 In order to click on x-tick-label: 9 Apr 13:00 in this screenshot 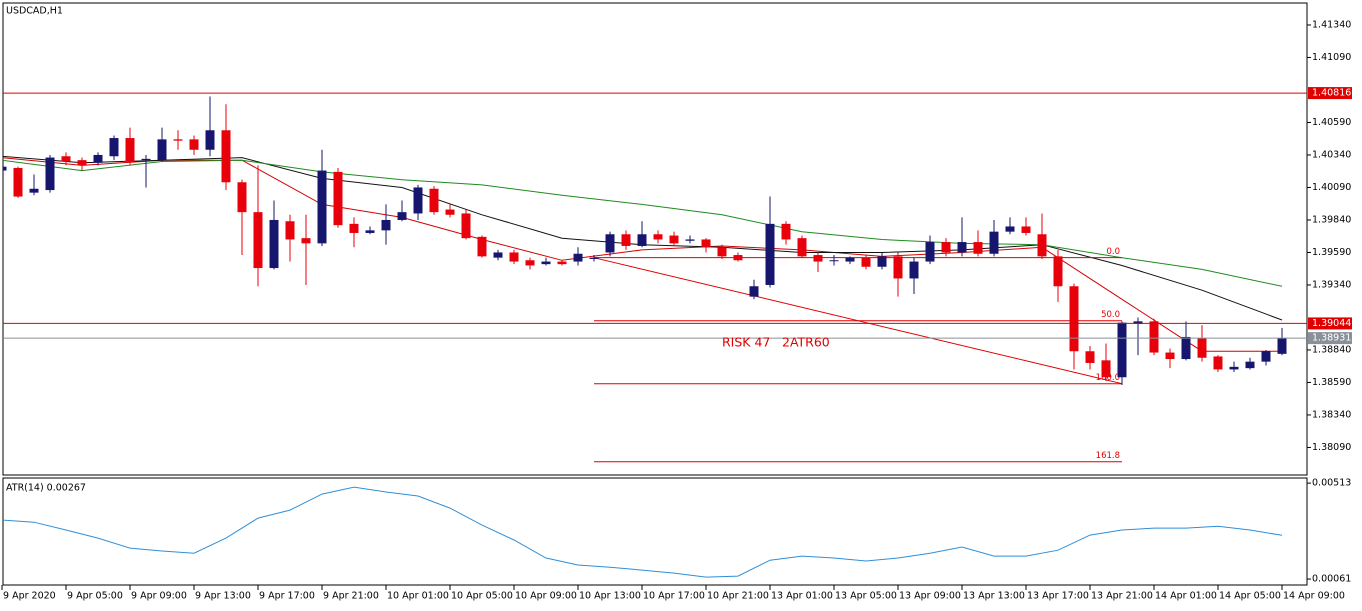, I will do `click(223, 596)`.